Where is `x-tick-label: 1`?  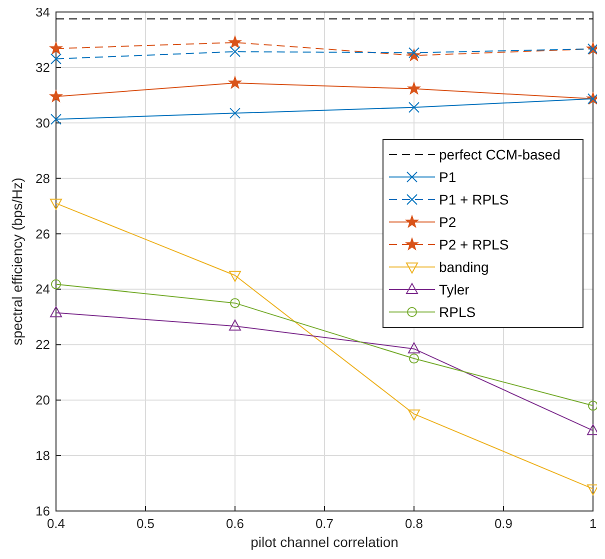
x-tick-label: 1 is located at coordinates (593, 523).